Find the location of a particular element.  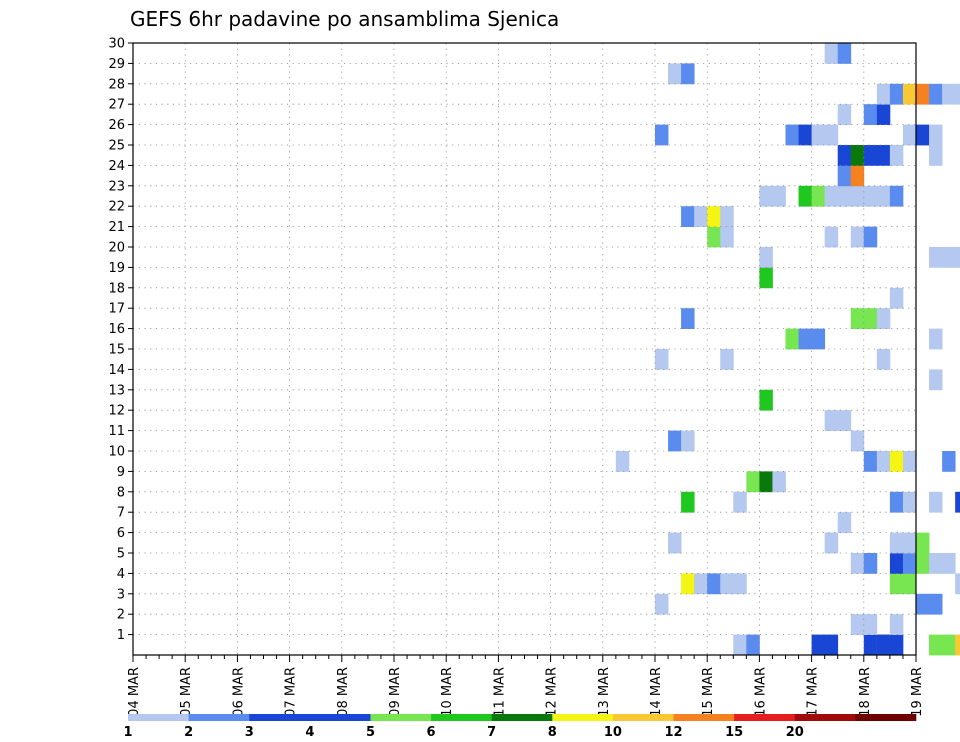

x-tick-label: 04 MAR is located at coordinates (134, 692).